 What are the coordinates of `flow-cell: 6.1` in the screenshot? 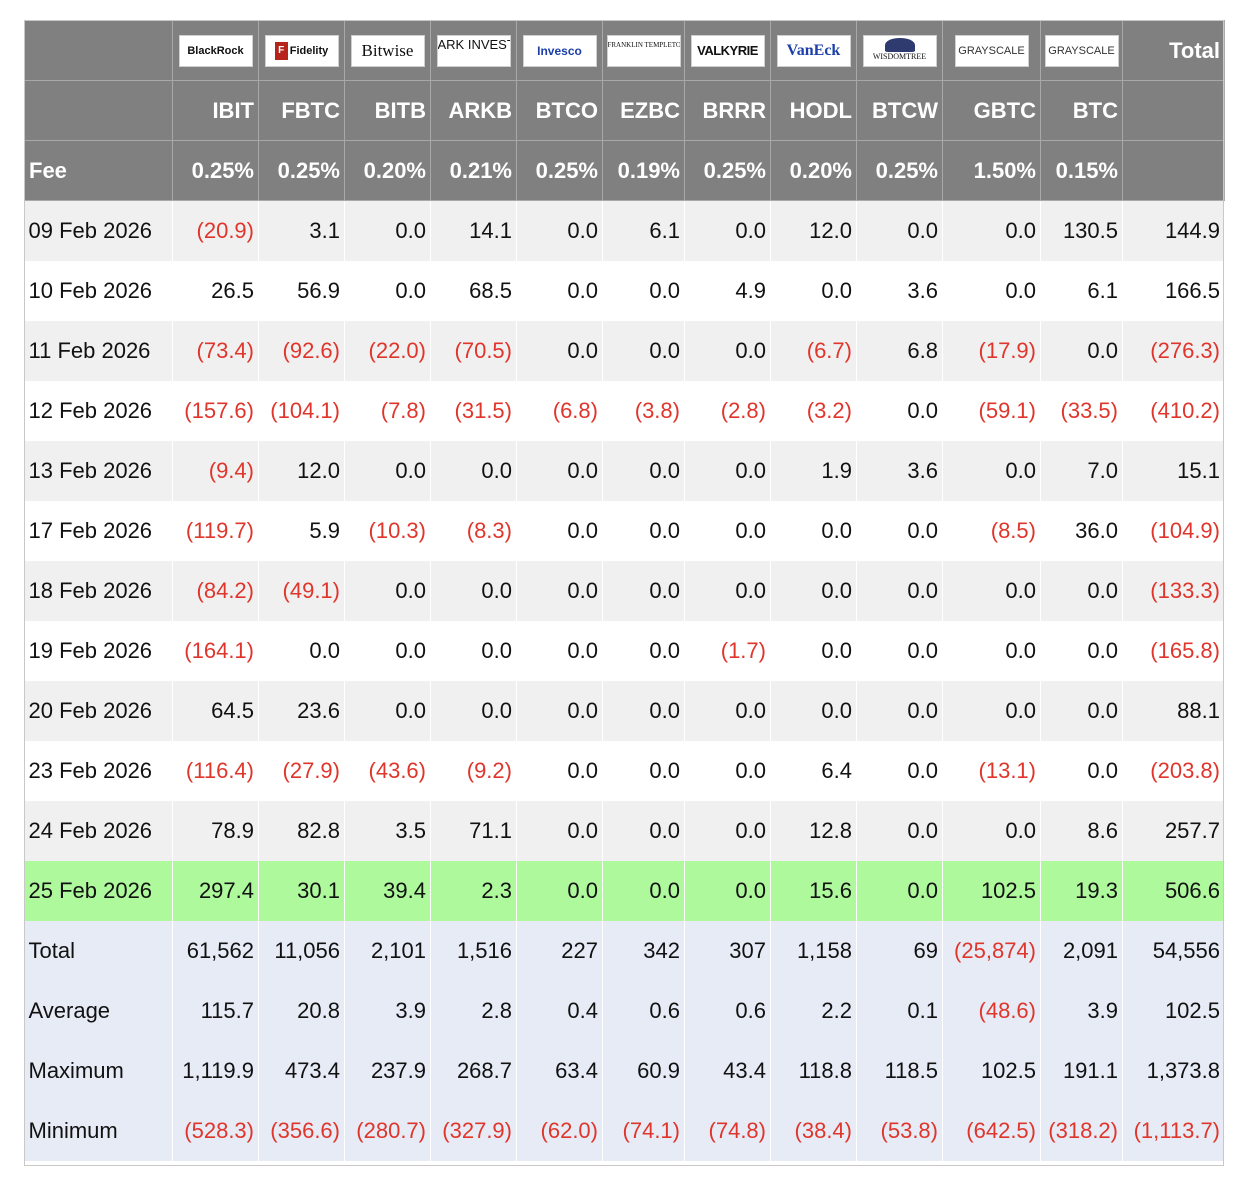 It's located at (1081, 290).